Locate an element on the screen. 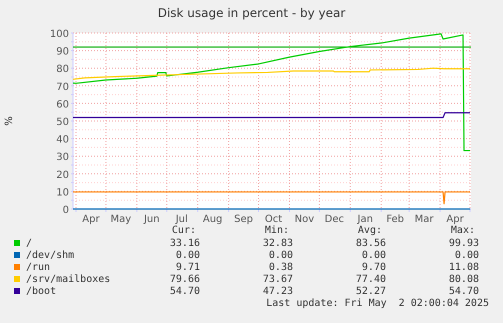 The height and width of the screenshot is (323, 503). y-tick-label: 100 is located at coordinates (59, 34).